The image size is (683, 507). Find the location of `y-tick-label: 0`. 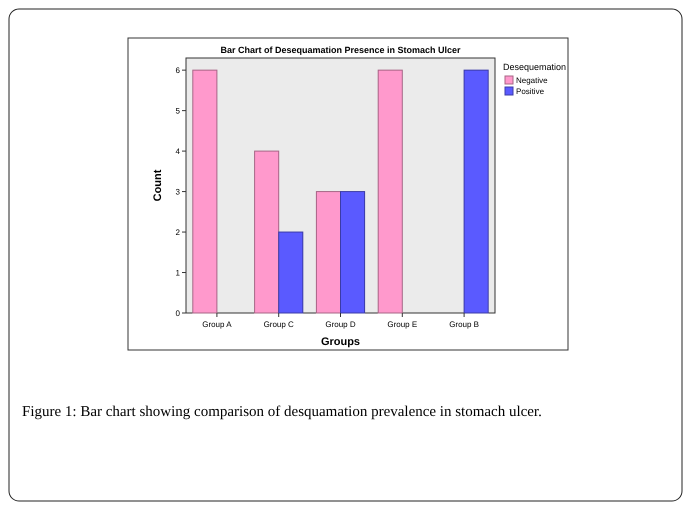

y-tick-label: 0 is located at coordinates (178, 313).